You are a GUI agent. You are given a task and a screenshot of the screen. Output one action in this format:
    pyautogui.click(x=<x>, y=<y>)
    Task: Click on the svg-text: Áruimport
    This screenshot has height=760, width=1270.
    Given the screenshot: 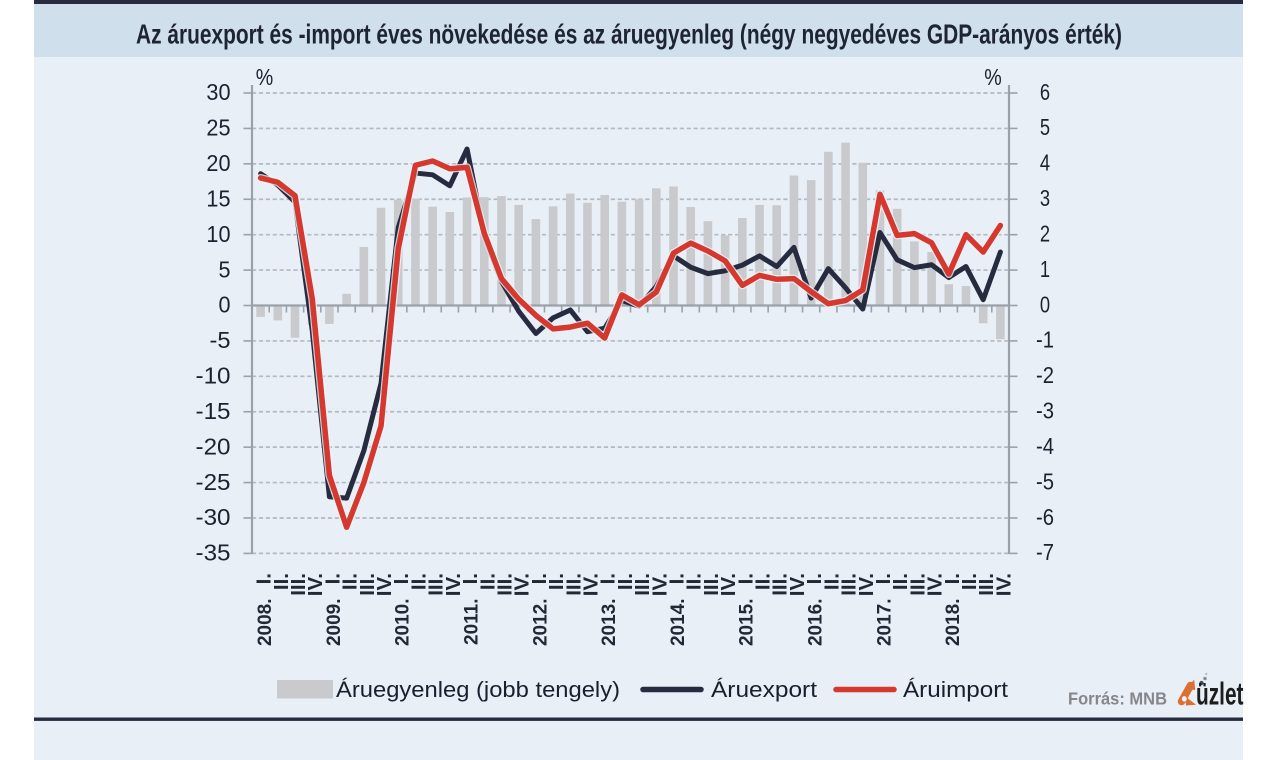 What is the action you would take?
    pyautogui.click(x=955, y=689)
    